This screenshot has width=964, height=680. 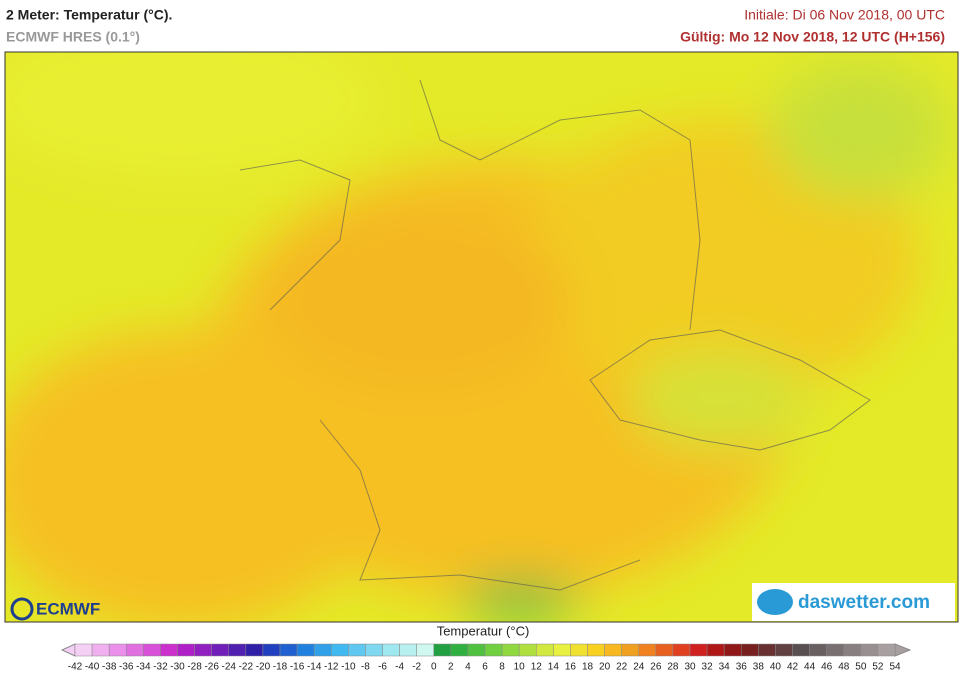 What do you see at coordinates (571, 667) in the screenshot?
I see `colorbar-label: 16` at bounding box center [571, 667].